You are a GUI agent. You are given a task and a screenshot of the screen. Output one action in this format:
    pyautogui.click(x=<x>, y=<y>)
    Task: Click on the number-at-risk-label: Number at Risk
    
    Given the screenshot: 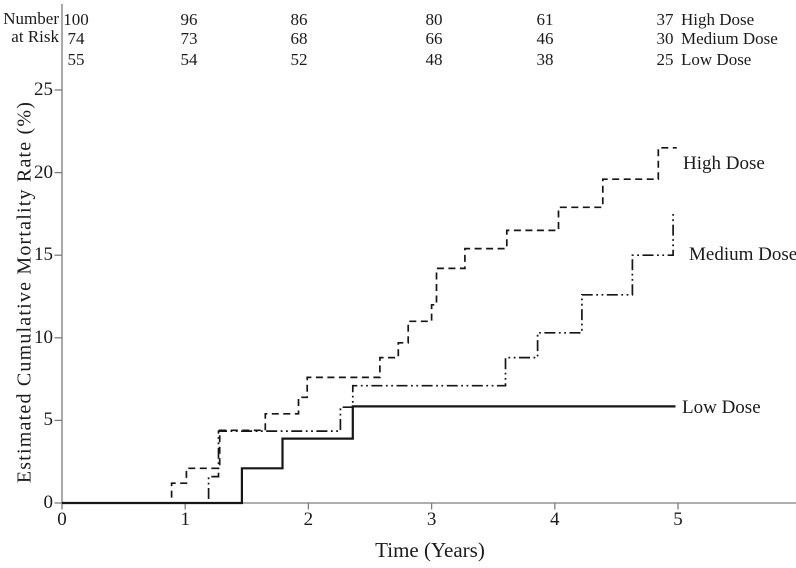 What is the action you would take?
    pyautogui.click(x=29, y=28)
    